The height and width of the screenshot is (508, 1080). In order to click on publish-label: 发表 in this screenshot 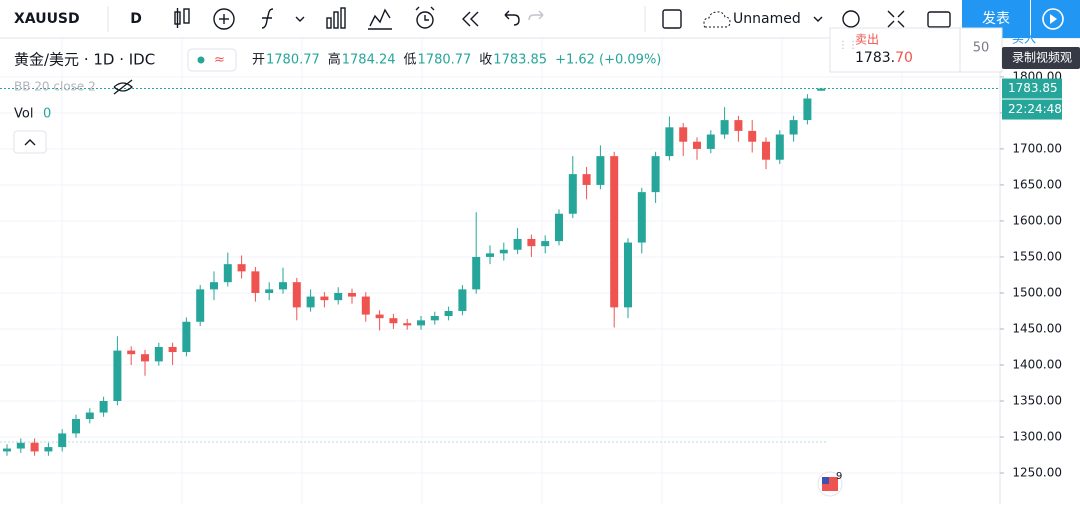, I will do `click(996, 19)`.